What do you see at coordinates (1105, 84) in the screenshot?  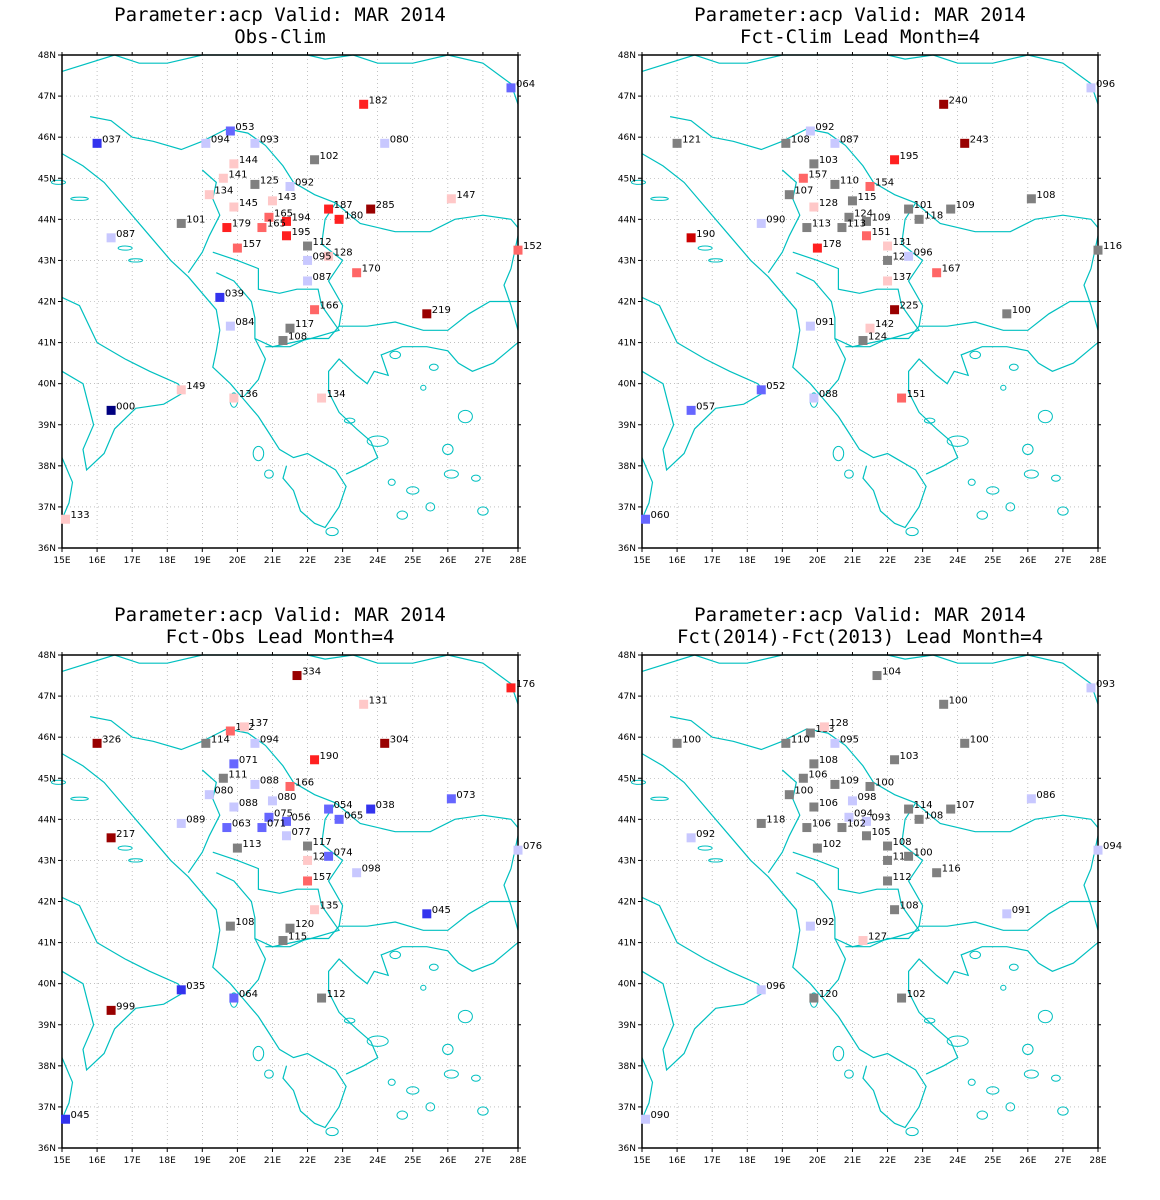 I see `station-value-label: 096` at bounding box center [1105, 84].